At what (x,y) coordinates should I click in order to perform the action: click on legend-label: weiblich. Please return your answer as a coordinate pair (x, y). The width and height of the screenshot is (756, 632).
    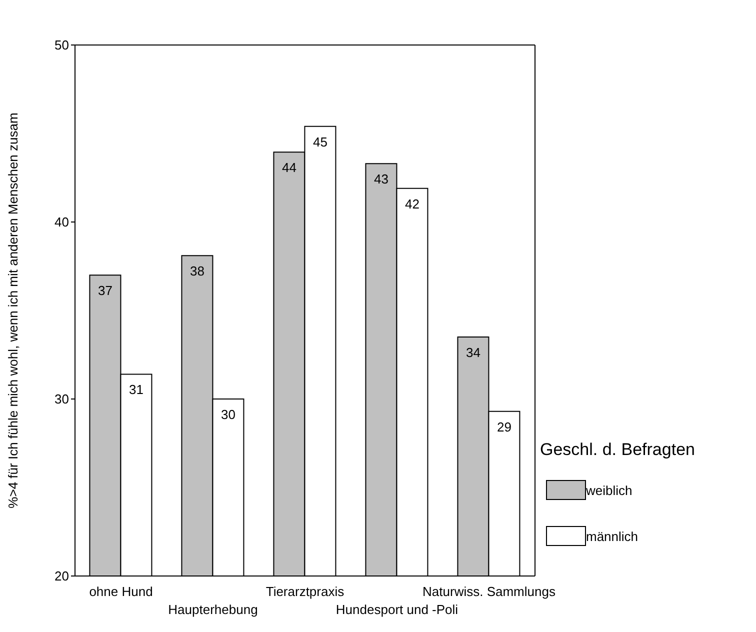
    Looking at the image, I should click on (609, 490).